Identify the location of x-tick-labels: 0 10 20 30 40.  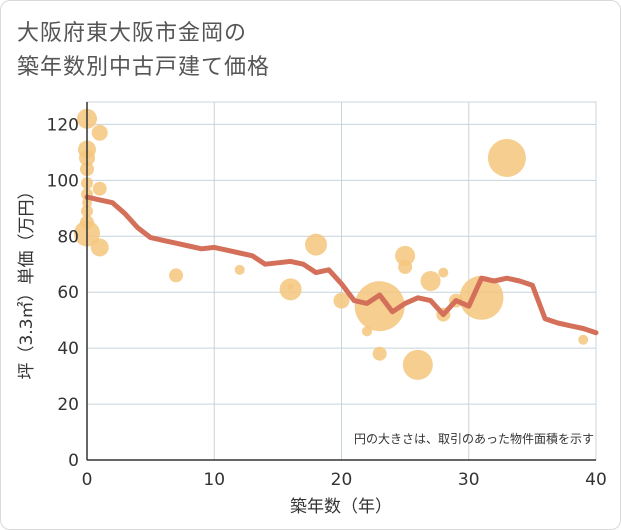
(344, 480).